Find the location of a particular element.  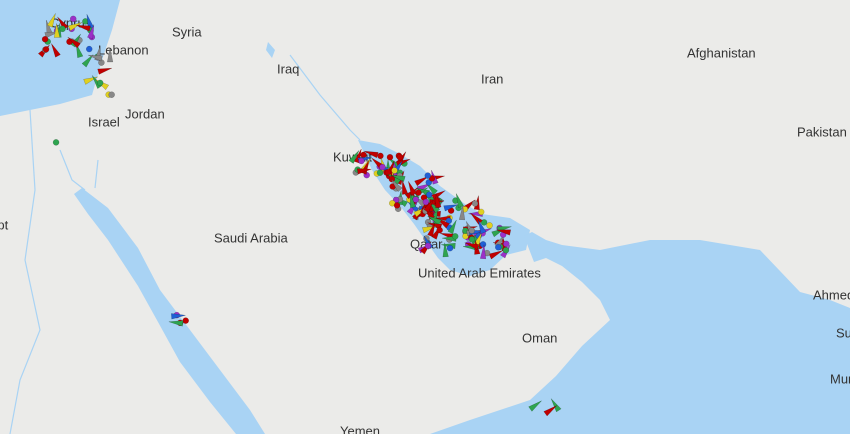

place-label: Afghanistan is located at coordinates (721, 52).